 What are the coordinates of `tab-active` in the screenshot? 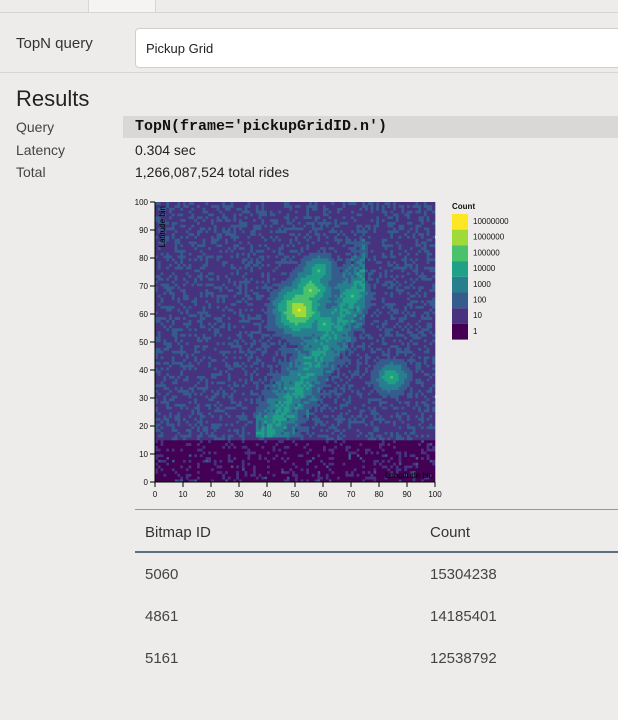 It's located at (122, 6).